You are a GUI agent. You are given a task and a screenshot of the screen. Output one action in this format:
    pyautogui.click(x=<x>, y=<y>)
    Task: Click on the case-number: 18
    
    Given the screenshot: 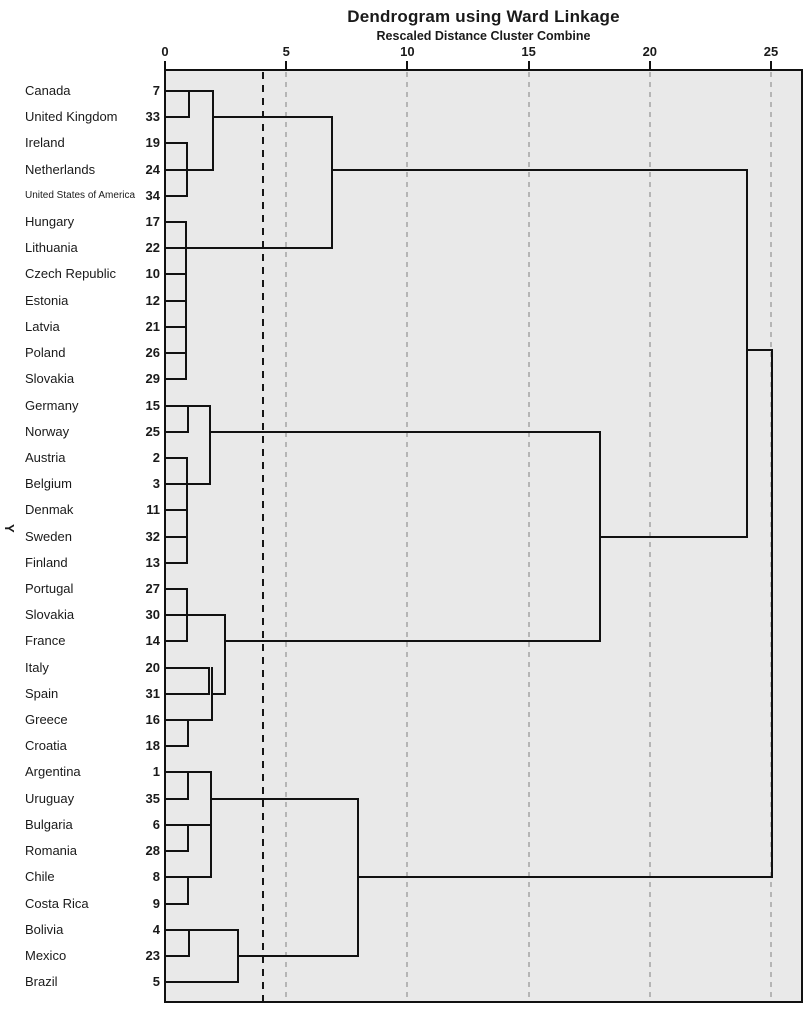 What is the action you would take?
    pyautogui.click(x=152, y=746)
    